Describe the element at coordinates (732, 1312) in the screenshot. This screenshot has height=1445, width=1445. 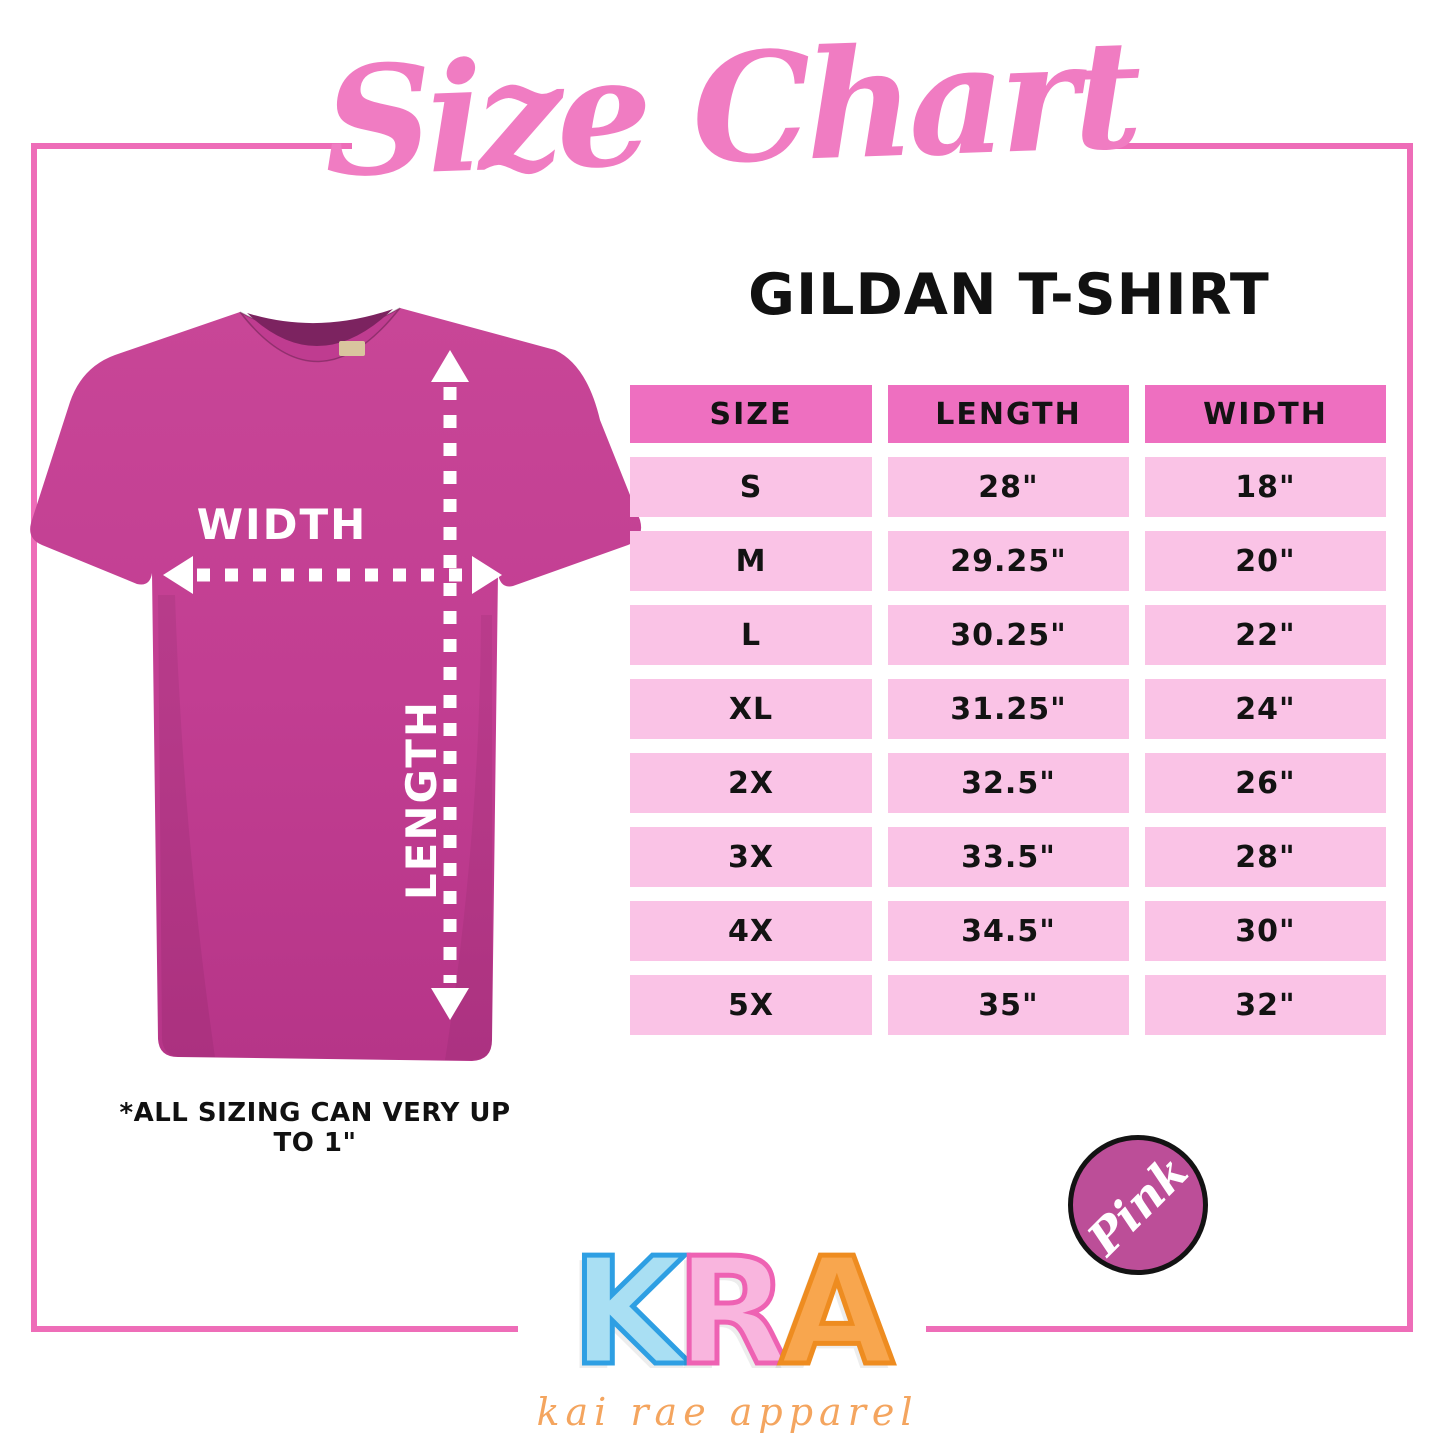
I see `logo-letter: R` at that location.